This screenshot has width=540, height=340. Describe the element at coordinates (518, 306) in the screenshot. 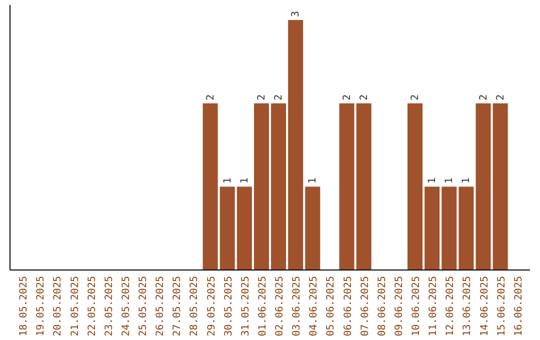

I see `x-tick-label: 16.06.2025` at that location.